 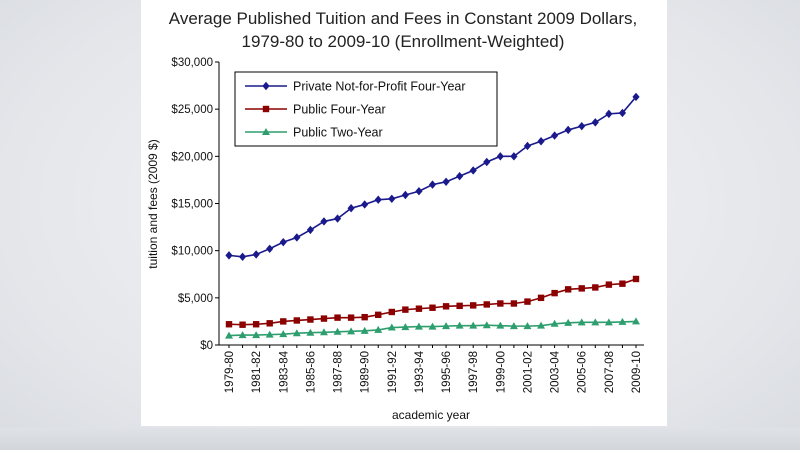 I want to click on y-tick-label: $20,000, so click(x=192, y=157).